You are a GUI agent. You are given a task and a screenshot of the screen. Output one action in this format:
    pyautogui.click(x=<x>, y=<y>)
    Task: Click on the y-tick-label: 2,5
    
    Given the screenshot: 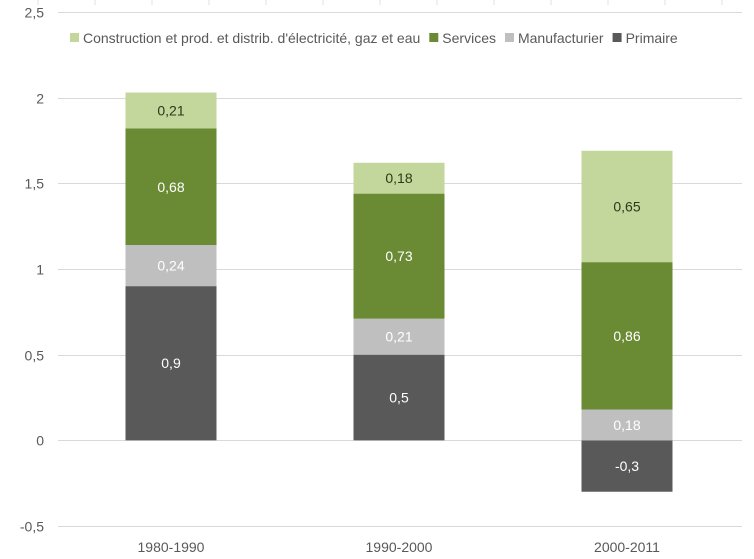 What is the action you would take?
    pyautogui.click(x=35, y=13)
    